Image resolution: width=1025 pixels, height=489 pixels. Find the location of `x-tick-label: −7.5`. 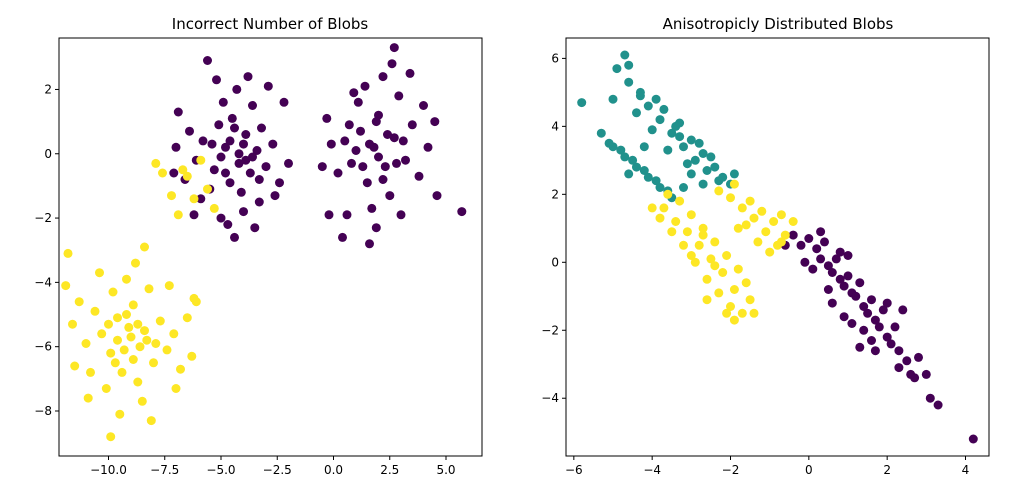

x-tick-label: −7.5 is located at coordinates (164, 470).